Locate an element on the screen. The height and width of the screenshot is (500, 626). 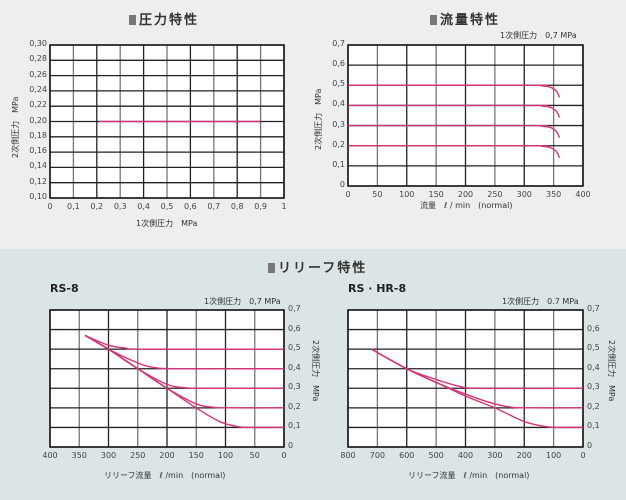
pressure-x-axis-label: 1次側圧力 MPa is located at coordinates (167, 223).